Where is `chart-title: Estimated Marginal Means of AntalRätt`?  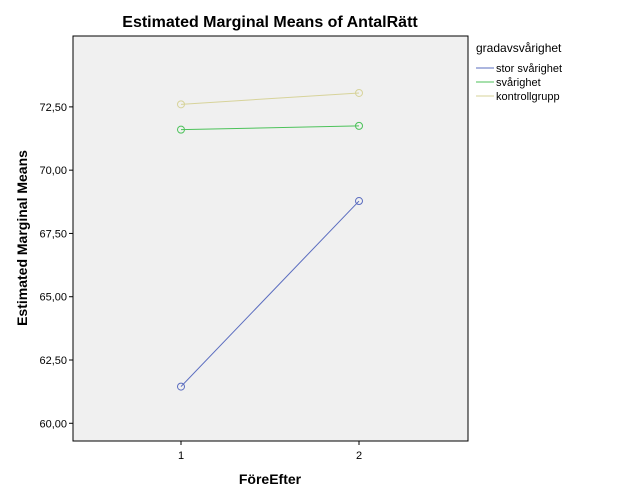 chart-title: Estimated Marginal Means of AntalRätt is located at coordinates (270, 22).